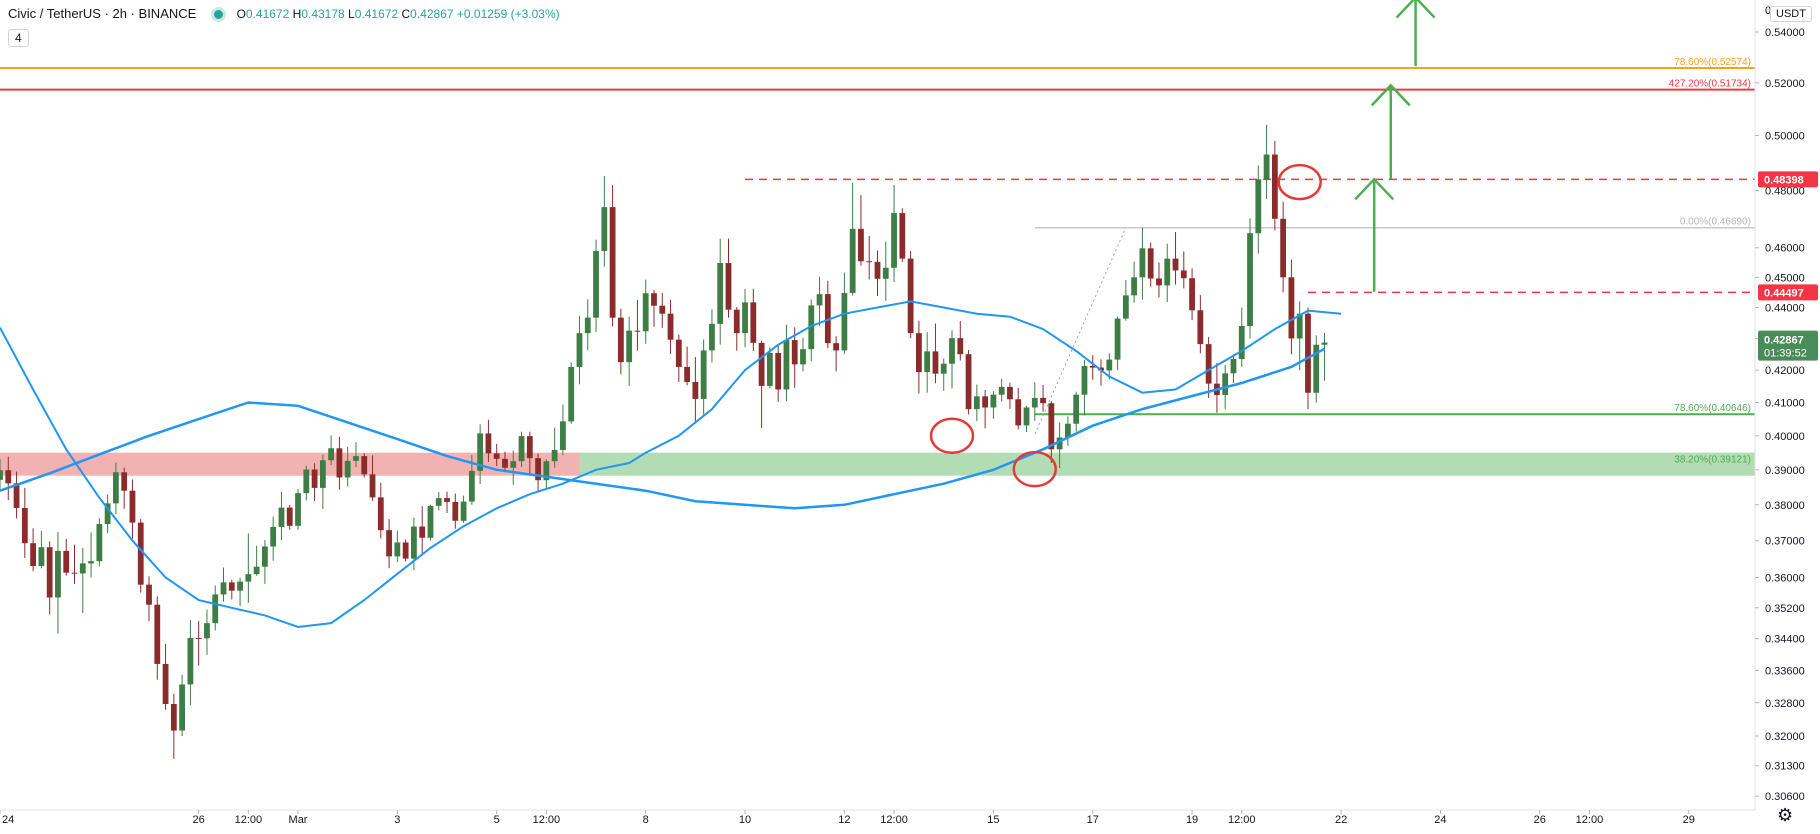 This screenshot has width=1820, height=834. I want to click on currency-button: USDT, so click(1791, 14).